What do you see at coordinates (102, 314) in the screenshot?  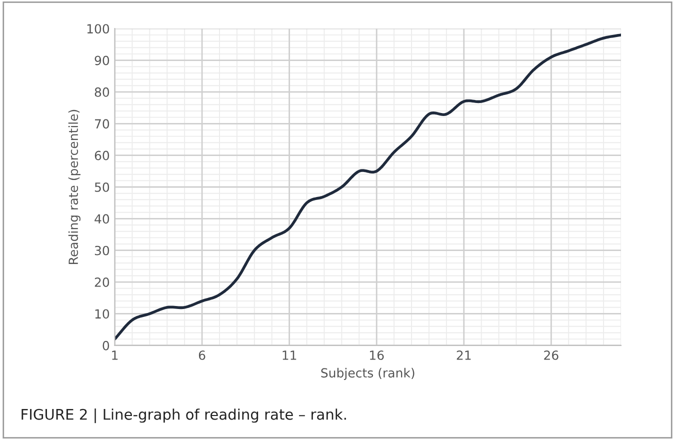 I see `y-tick-label: 10` at bounding box center [102, 314].